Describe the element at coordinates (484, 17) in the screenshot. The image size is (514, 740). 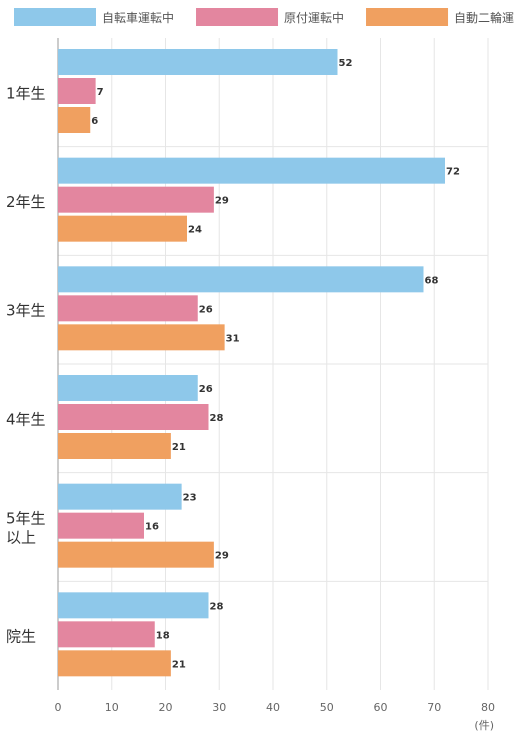
I see `legend-label: 自動二輪運転中` at that location.